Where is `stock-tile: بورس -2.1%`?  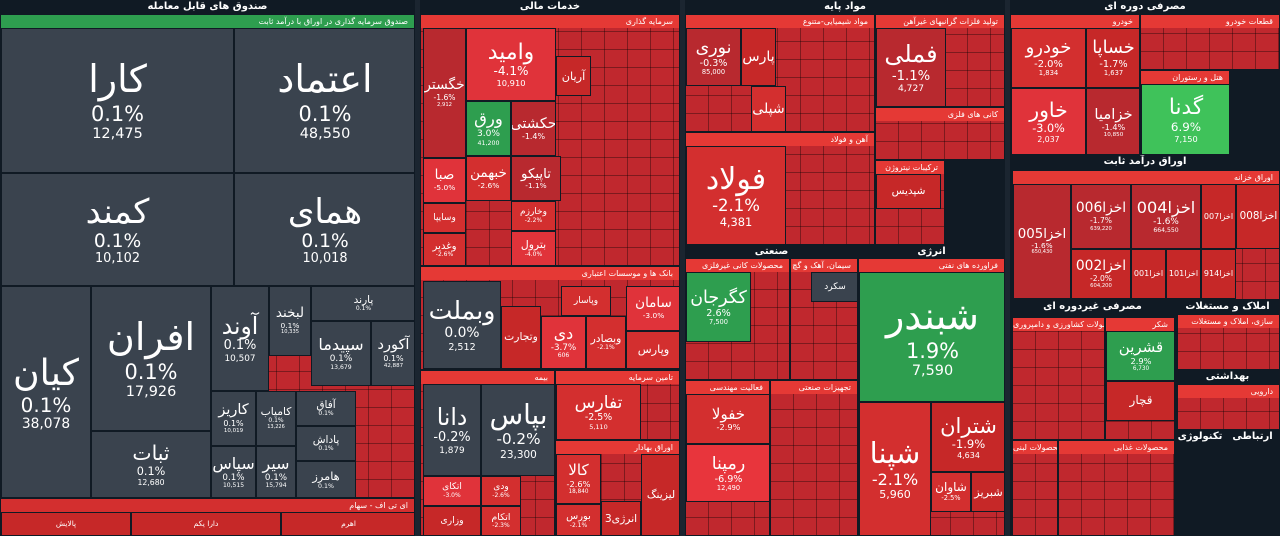
stock-tile: بورس -2.1% is located at coordinates (578, 519).